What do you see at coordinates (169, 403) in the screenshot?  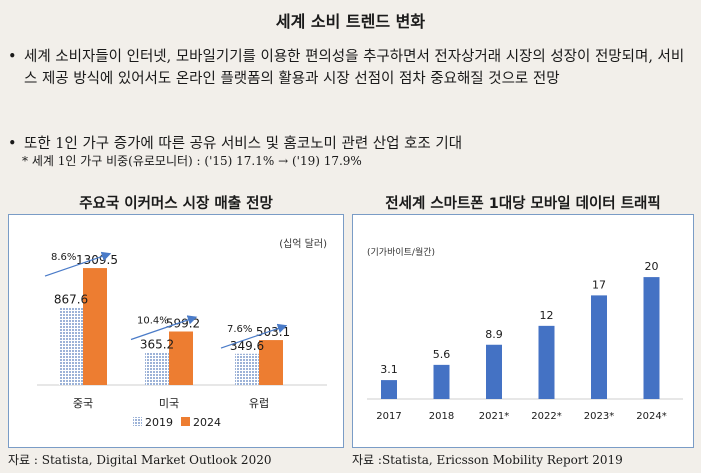 I see `category-label-1: 미국` at bounding box center [169, 403].